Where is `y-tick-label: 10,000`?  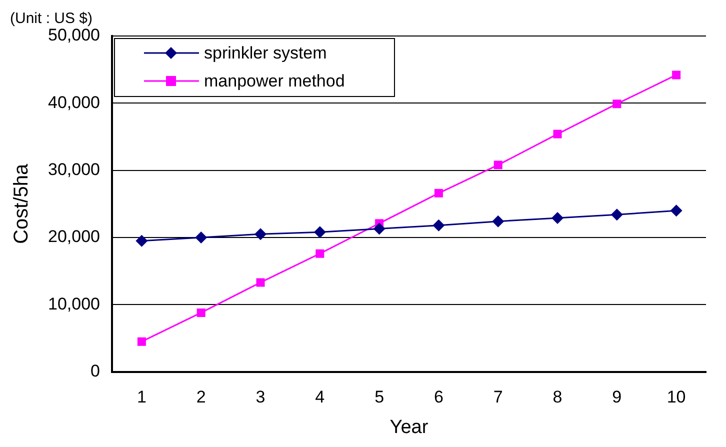
y-tick-label: 10,000 is located at coordinates (74, 304).